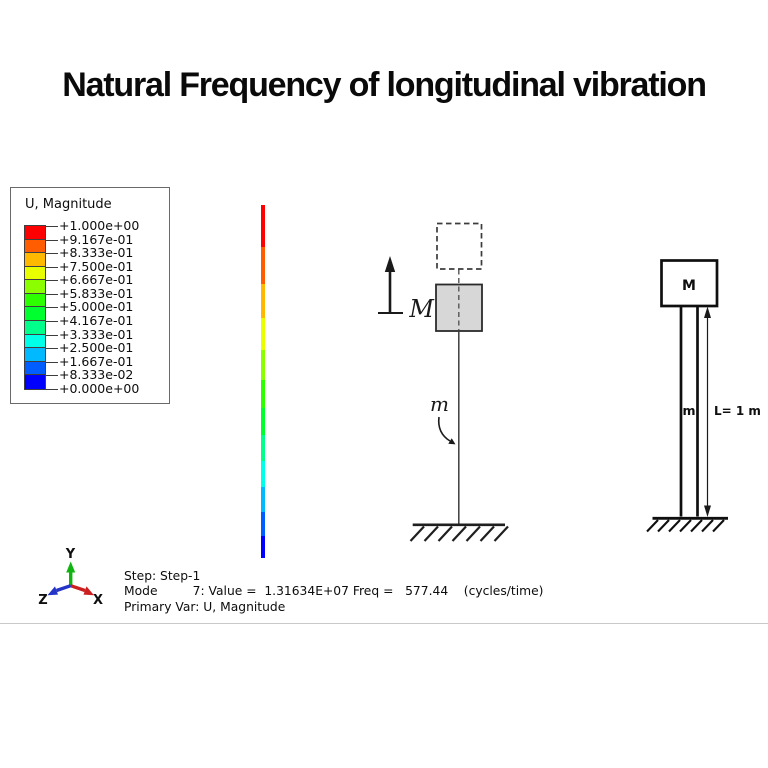 This screenshot has height=768, width=768. What do you see at coordinates (707, 511) in the screenshot?
I see `dimension-arrow-down-icon` at bounding box center [707, 511].